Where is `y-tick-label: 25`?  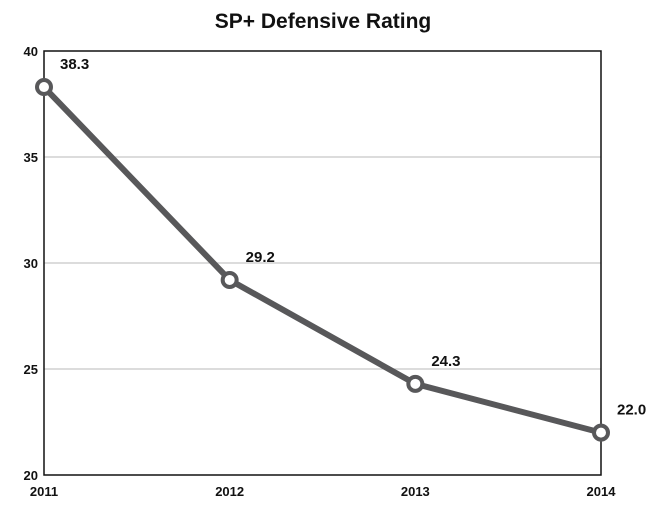
y-tick-label: 25 is located at coordinates (31, 369).